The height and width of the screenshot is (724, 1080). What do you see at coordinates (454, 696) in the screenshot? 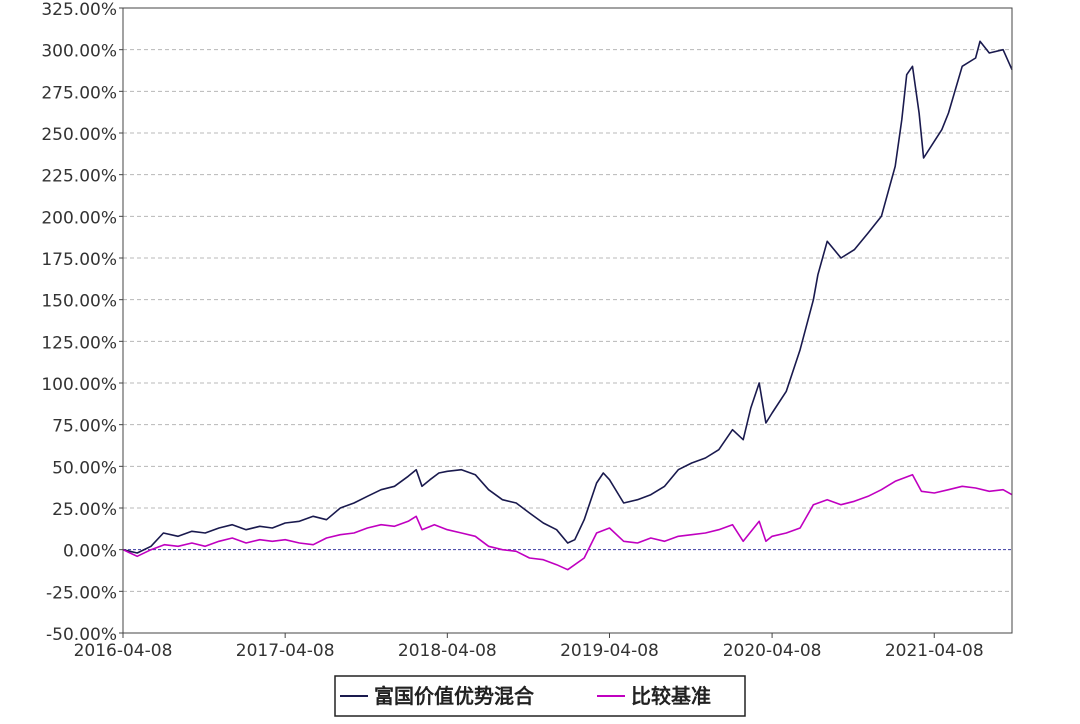
I see `legend-label: 富国价值优势混合` at bounding box center [454, 696].